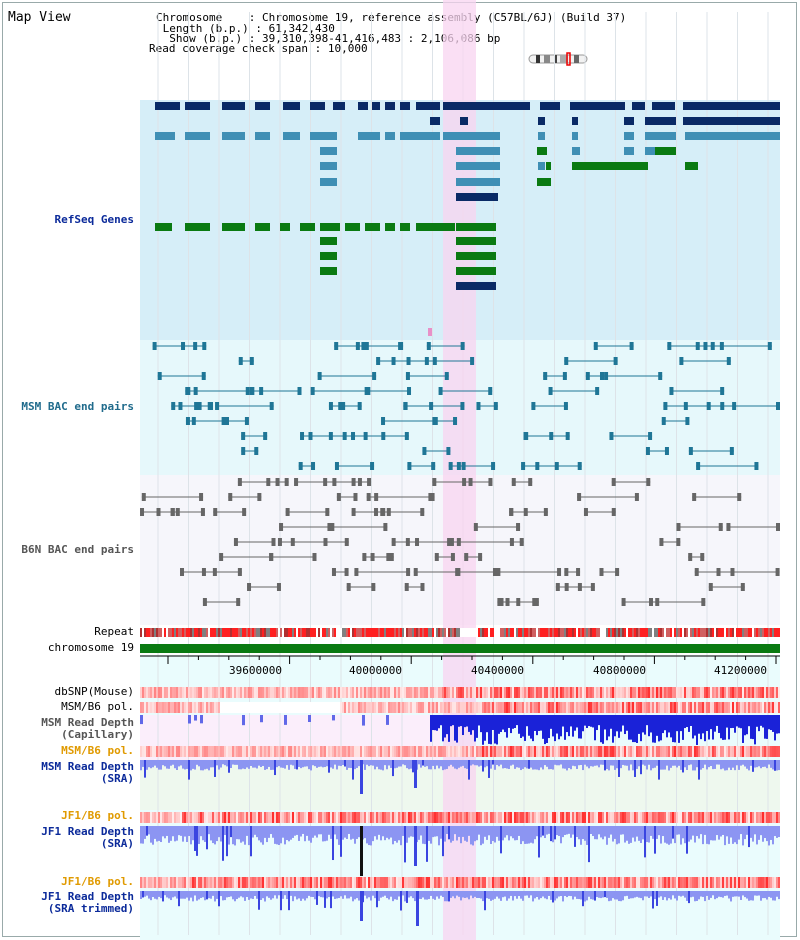  Describe the element at coordinates (559, 59) in the screenshot. I see `chromosome-ideogram` at that location.